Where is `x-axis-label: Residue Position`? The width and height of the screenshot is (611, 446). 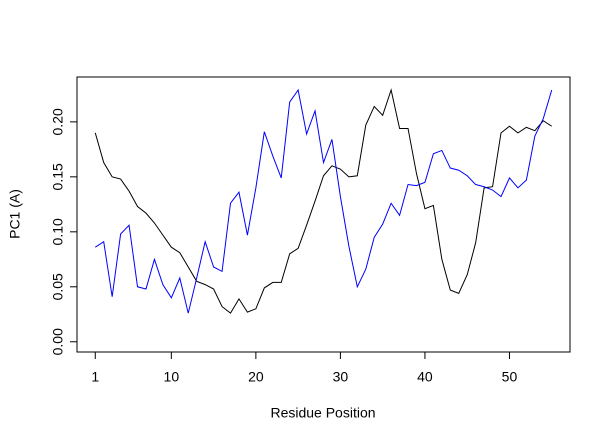 x-axis-label: Residue Position is located at coordinates (322, 413).